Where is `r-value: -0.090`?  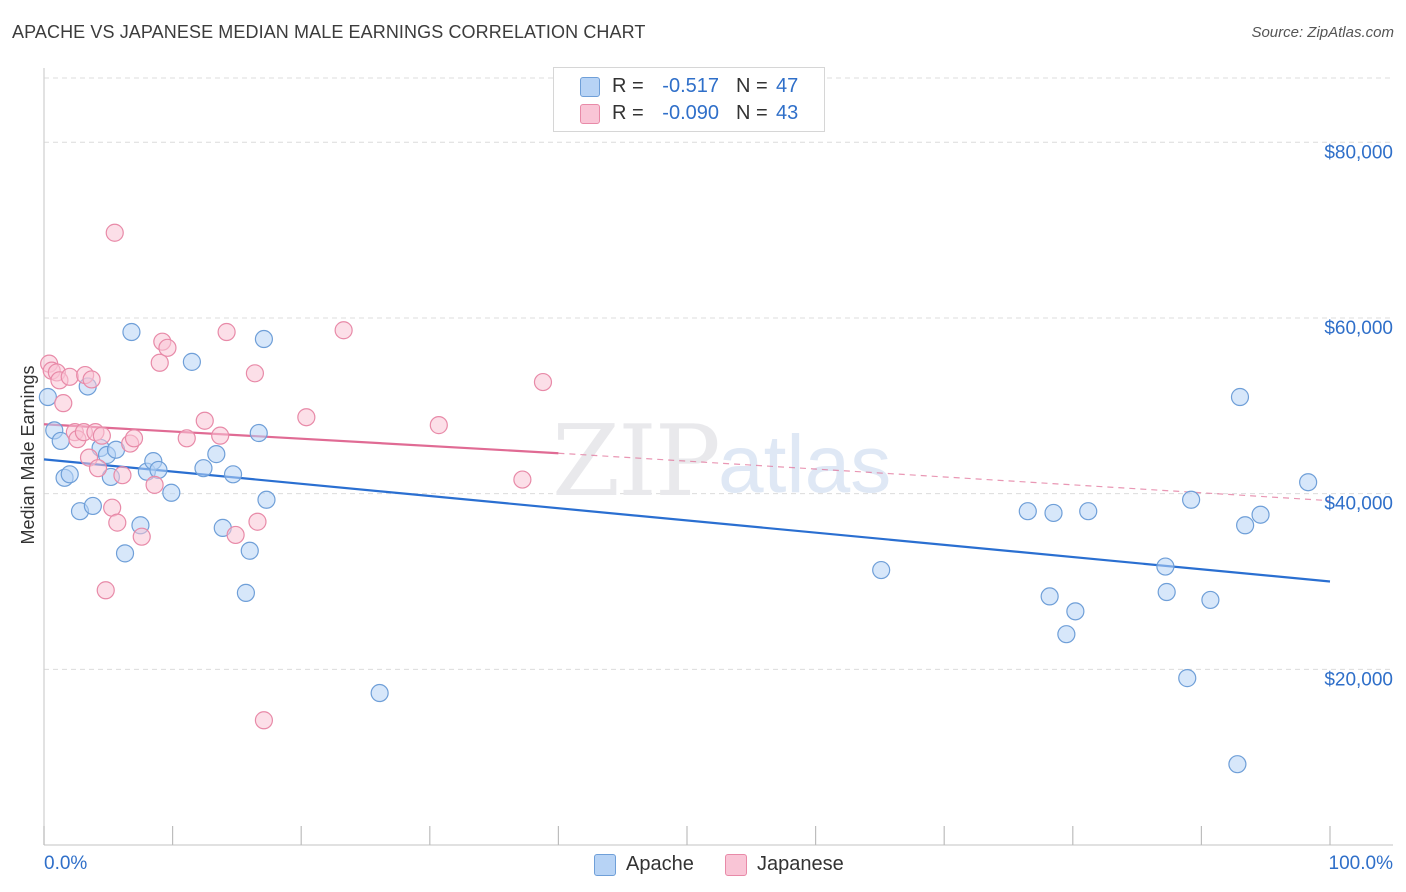
r-value: -0.090 is located at coordinates (690, 113).